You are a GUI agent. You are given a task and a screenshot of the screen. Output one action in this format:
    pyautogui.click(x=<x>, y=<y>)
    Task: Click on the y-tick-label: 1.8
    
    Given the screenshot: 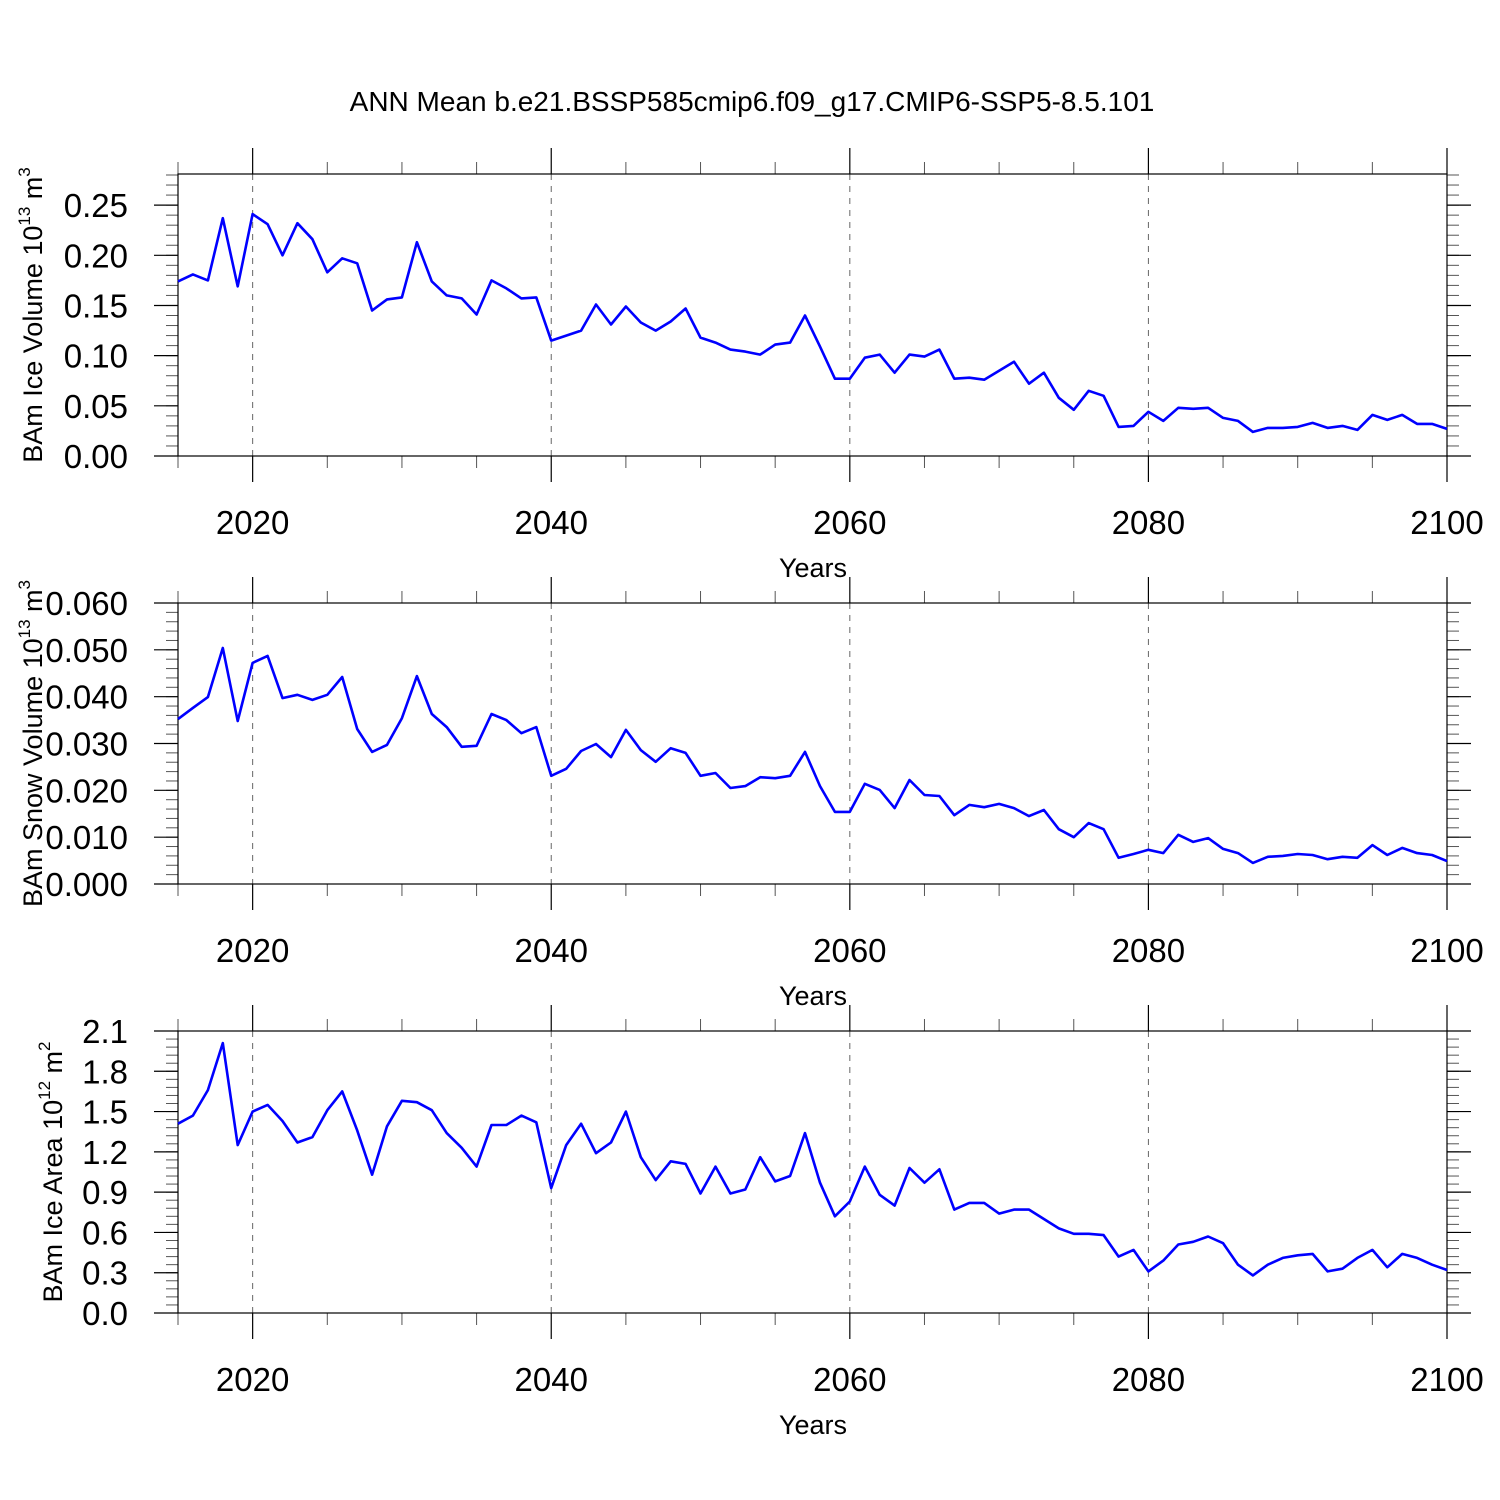 What is the action you would take?
    pyautogui.click(x=105, y=1071)
    